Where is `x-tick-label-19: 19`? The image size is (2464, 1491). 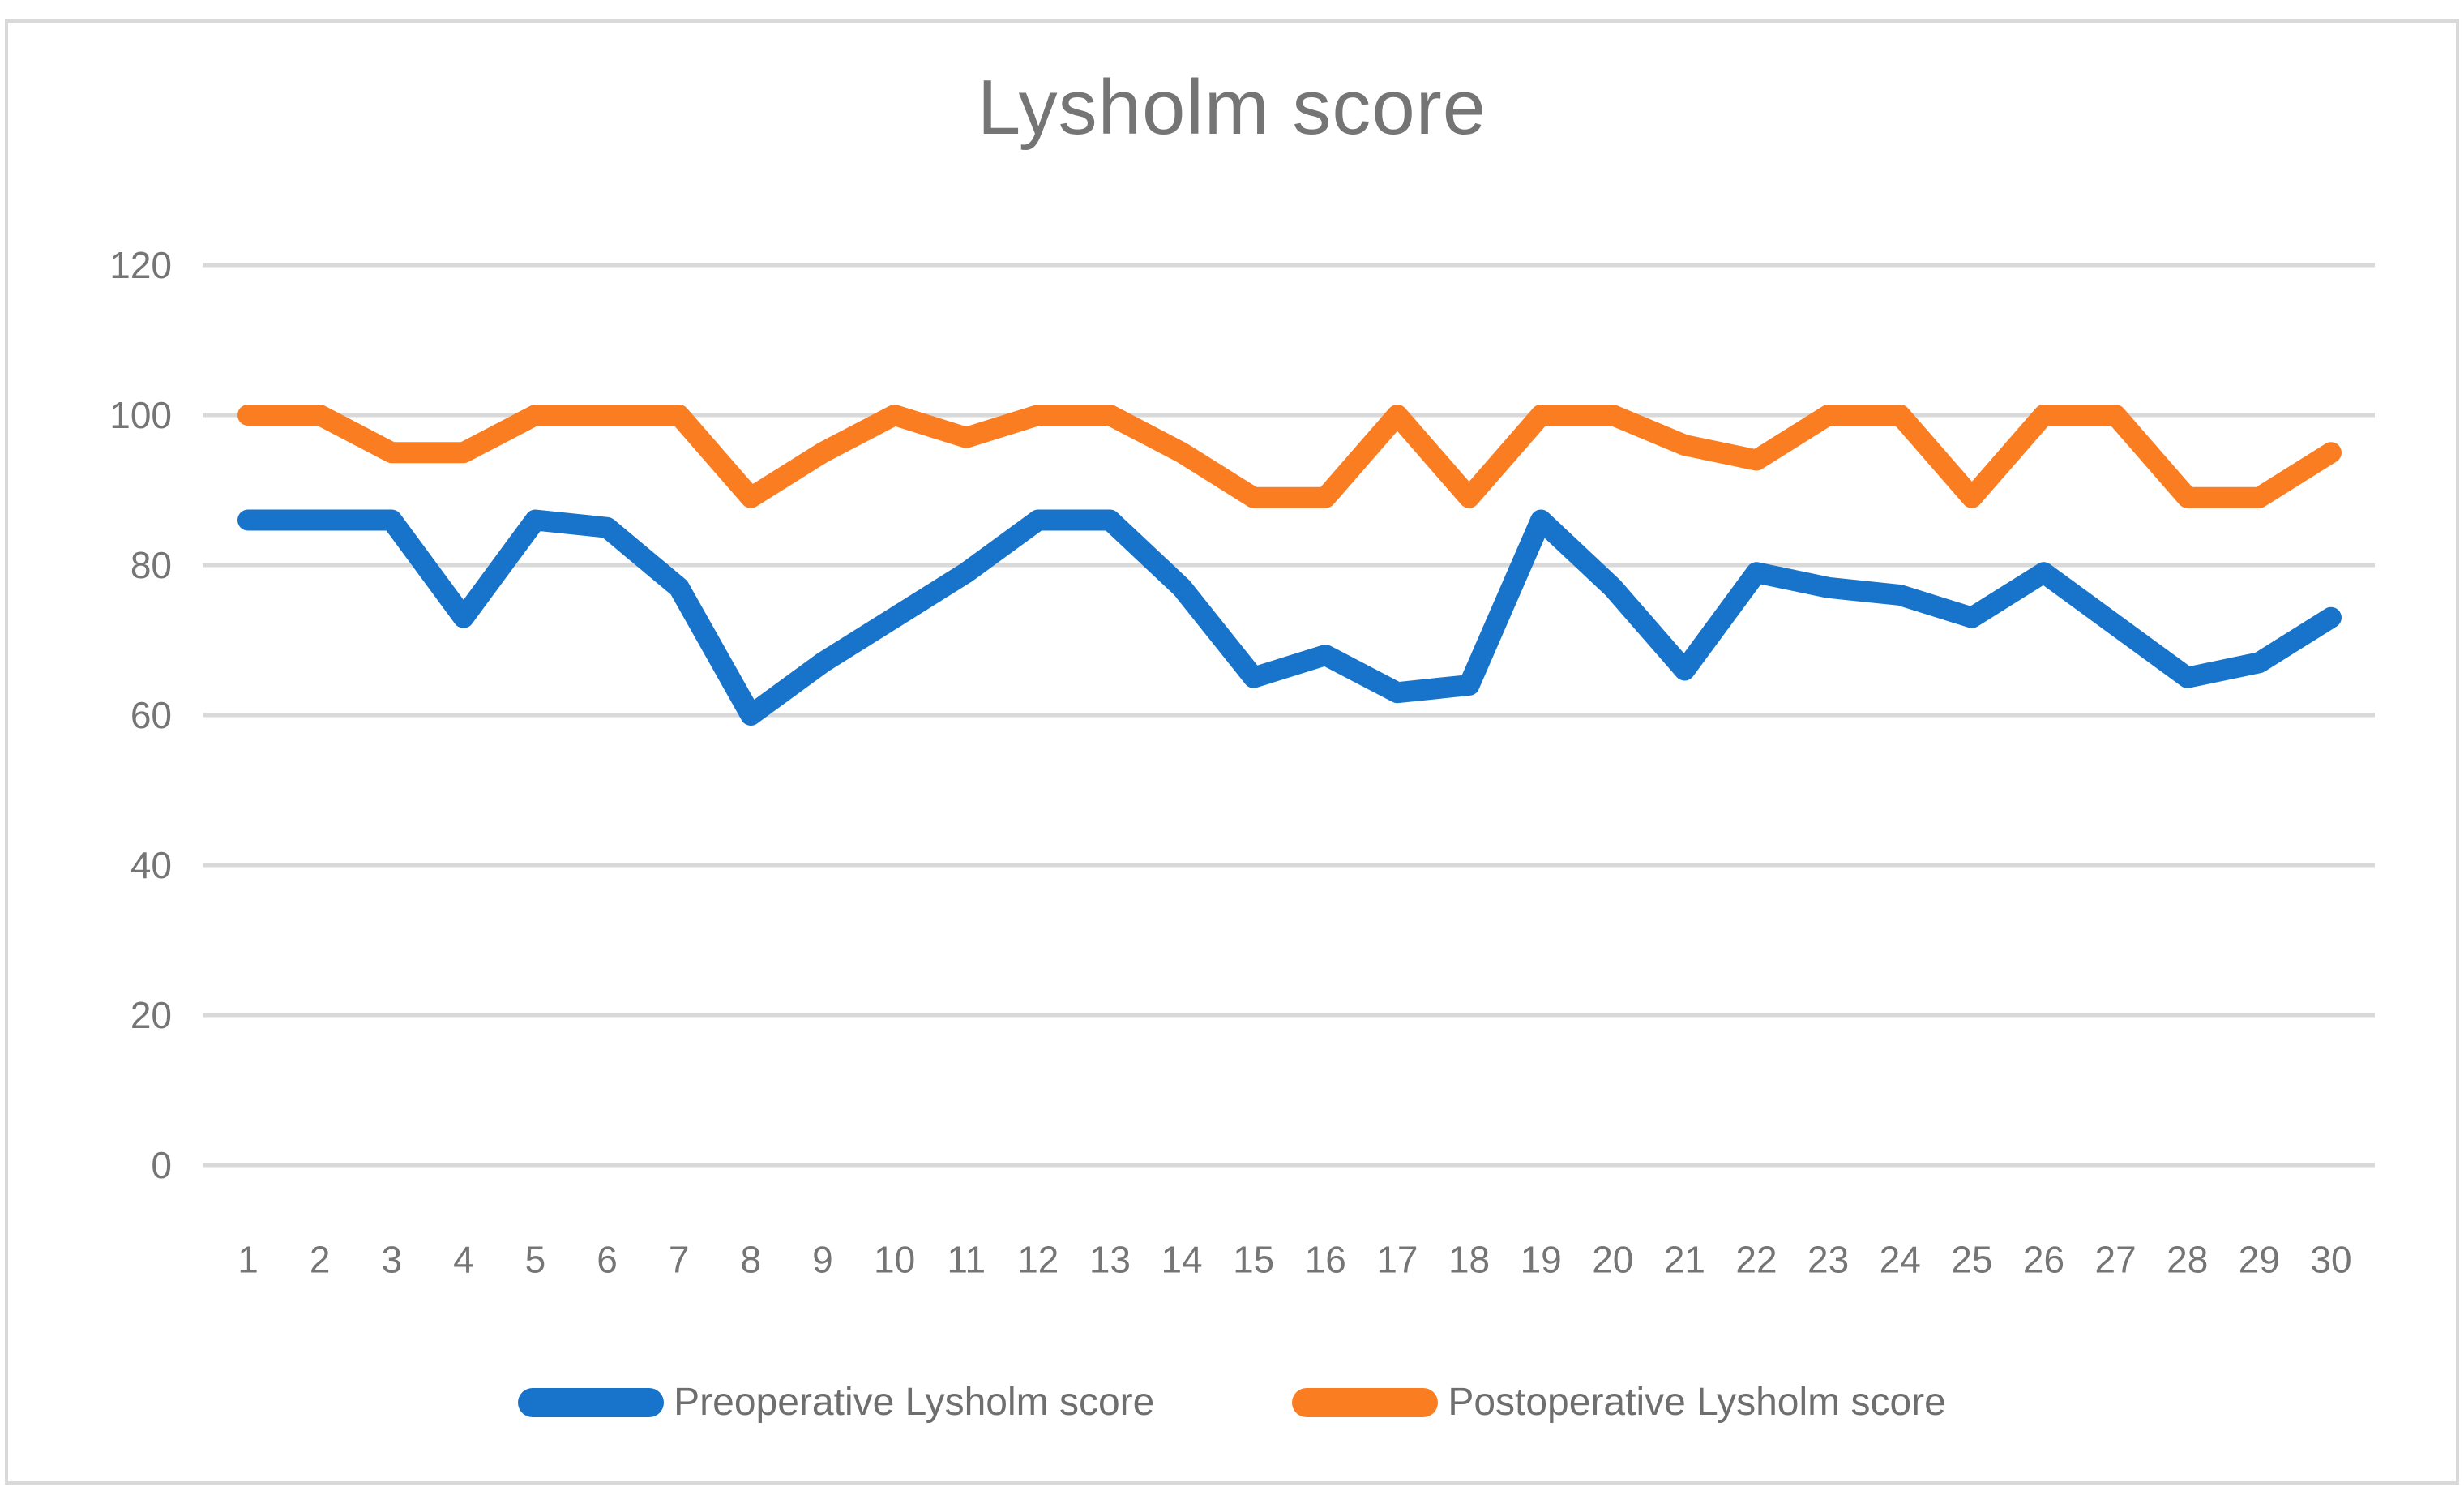 x-tick-label-19: 19 is located at coordinates (1541, 1260).